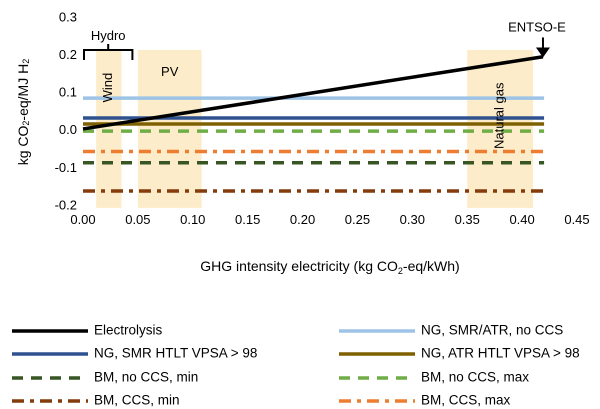 The width and height of the screenshot is (600, 409). What do you see at coordinates (109, 128) in the screenshot?
I see `band-wind` at bounding box center [109, 128].